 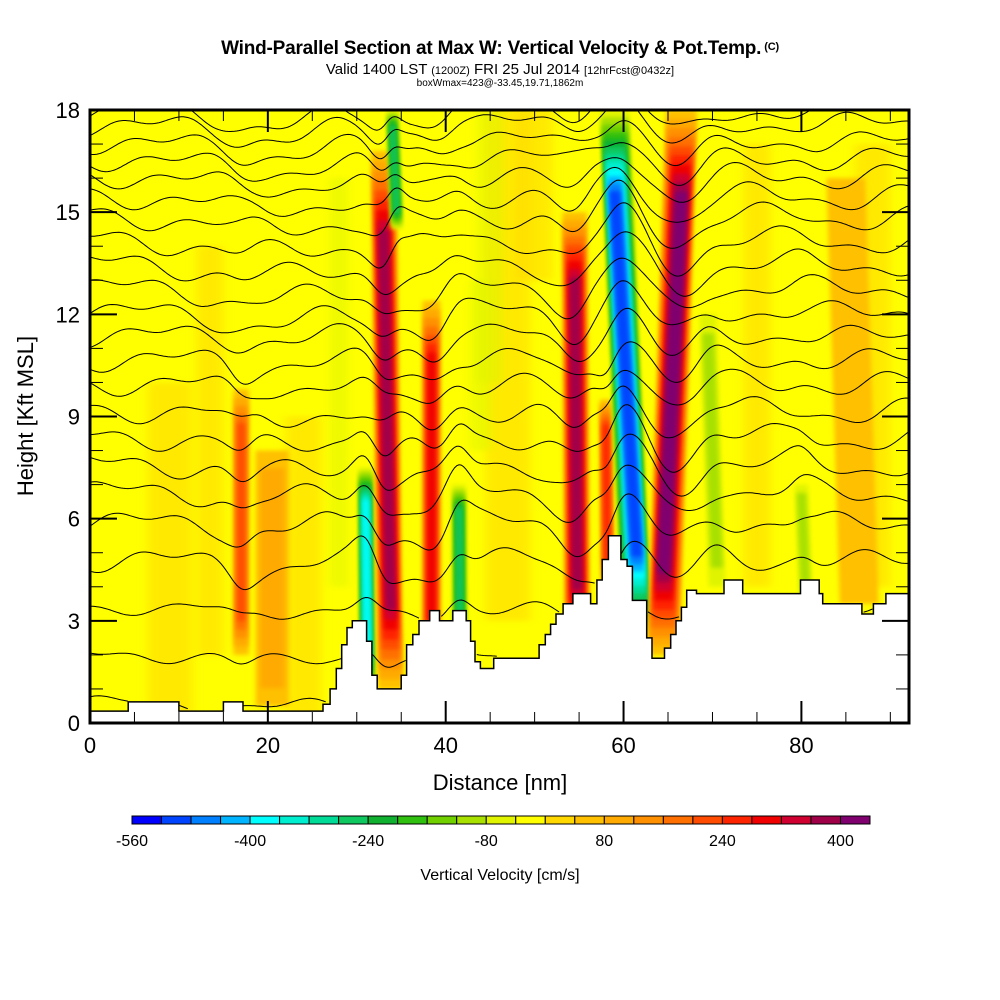 What do you see at coordinates (629, 71) in the screenshot?
I see `forecast-info: [12hrFcst@0432z]` at bounding box center [629, 71].